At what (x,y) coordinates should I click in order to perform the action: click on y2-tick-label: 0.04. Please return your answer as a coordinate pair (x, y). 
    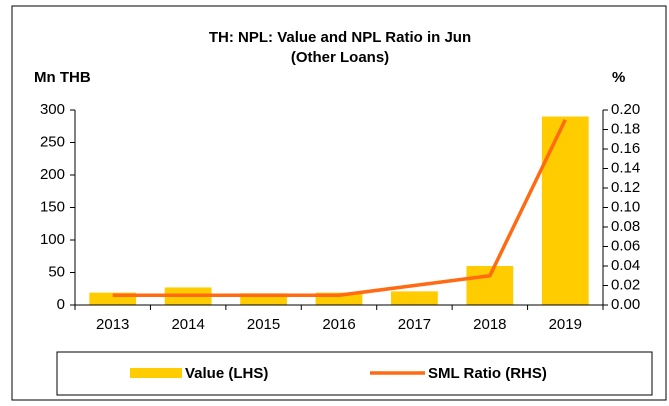
    Looking at the image, I should click on (625, 265).